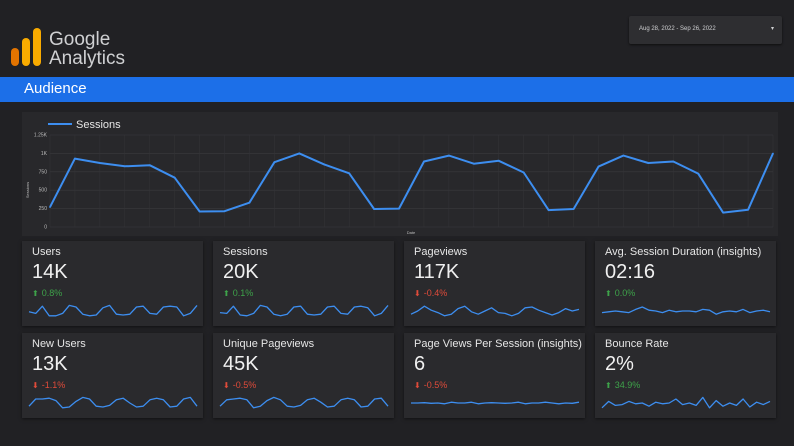 The width and height of the screenshot is (794, 446). What do you see at coordinates (303, 283) in the screenshot?
I see `scorecard-sessions: Sessions 20K ⬆ 0.1%` at bounding box center [303, 283].